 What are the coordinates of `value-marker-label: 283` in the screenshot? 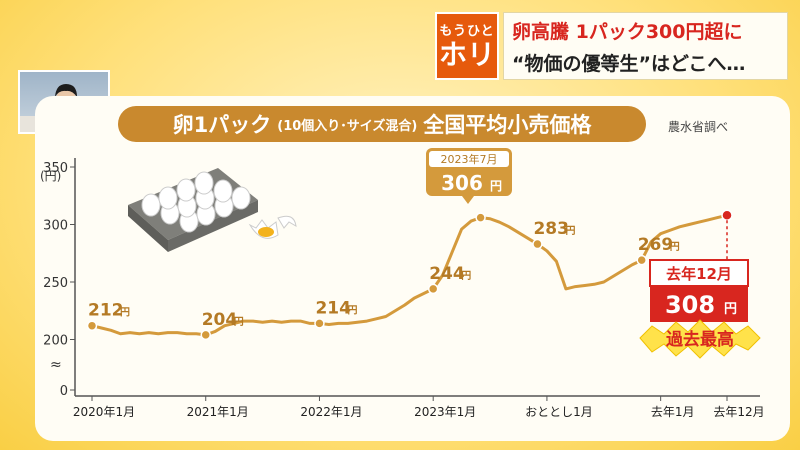 It's located at (551, 229).